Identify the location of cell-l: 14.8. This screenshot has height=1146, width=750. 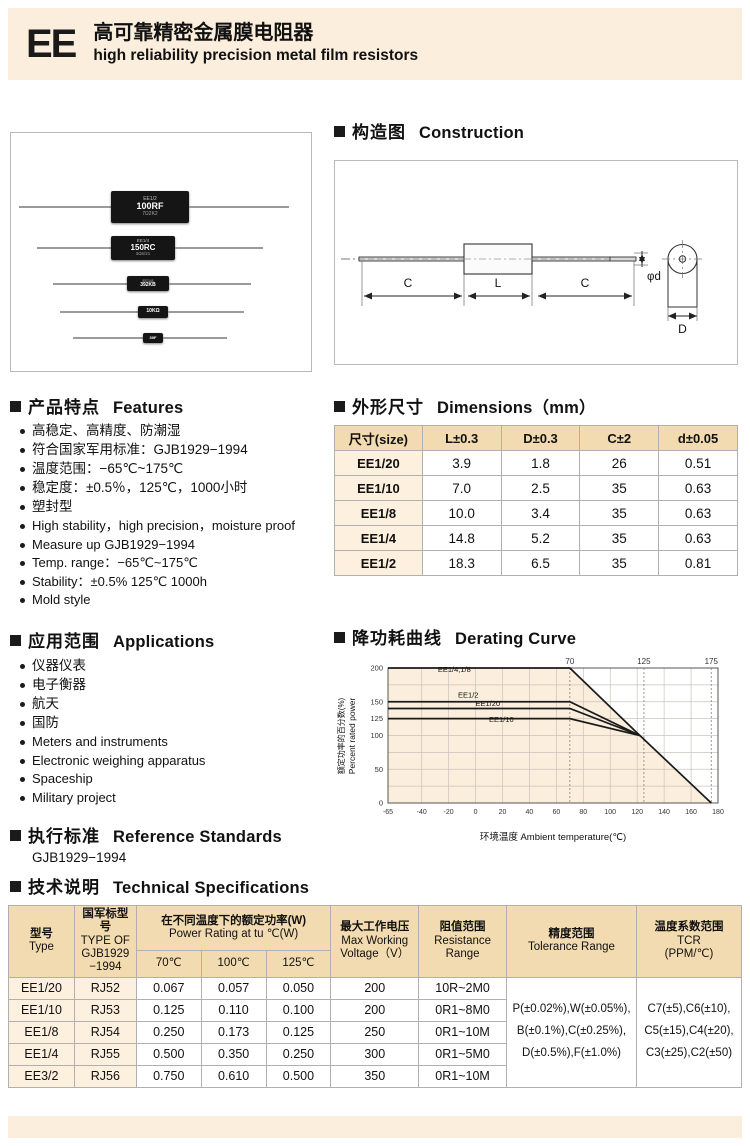
(461, 538).